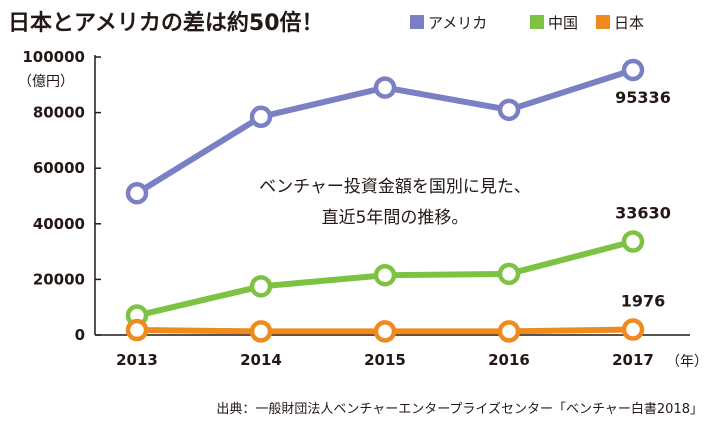 This screenshot has width=710, height=424. Describe the element at coordinates (261, 360) in the screenshot. I see `x-tick-label: 2014` at that location.